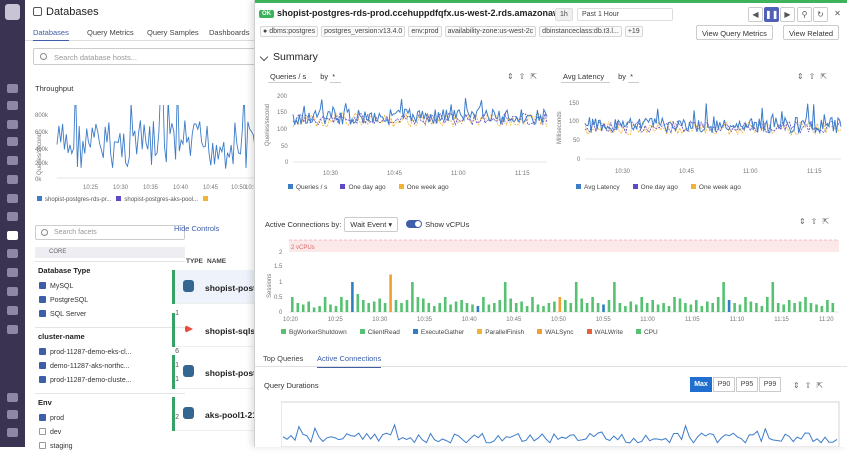 The width and height of the screenshot is (847, 453). Describe the element at coordinates (173, 32) in the screenshot. I see `tab-query-samples: Query Samples` at that location.